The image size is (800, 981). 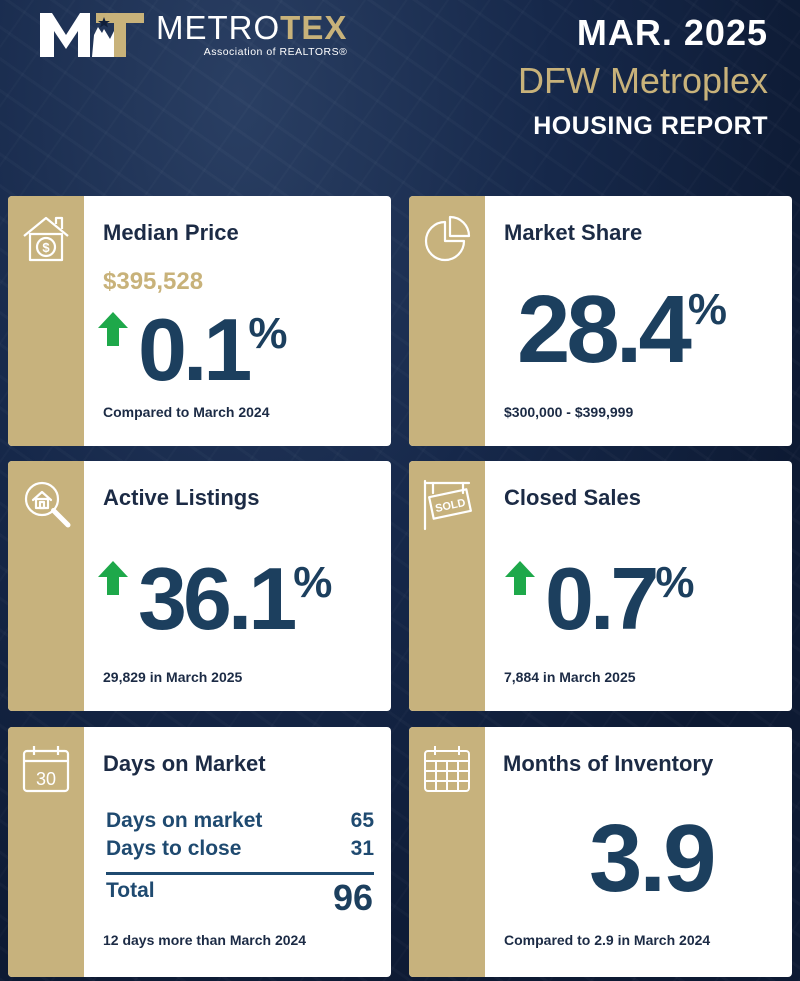 What do you see at coordinates (235, 598) in the screenshot?
I see `active-listings-change: 36.1%` at bounding box center [235, 598].